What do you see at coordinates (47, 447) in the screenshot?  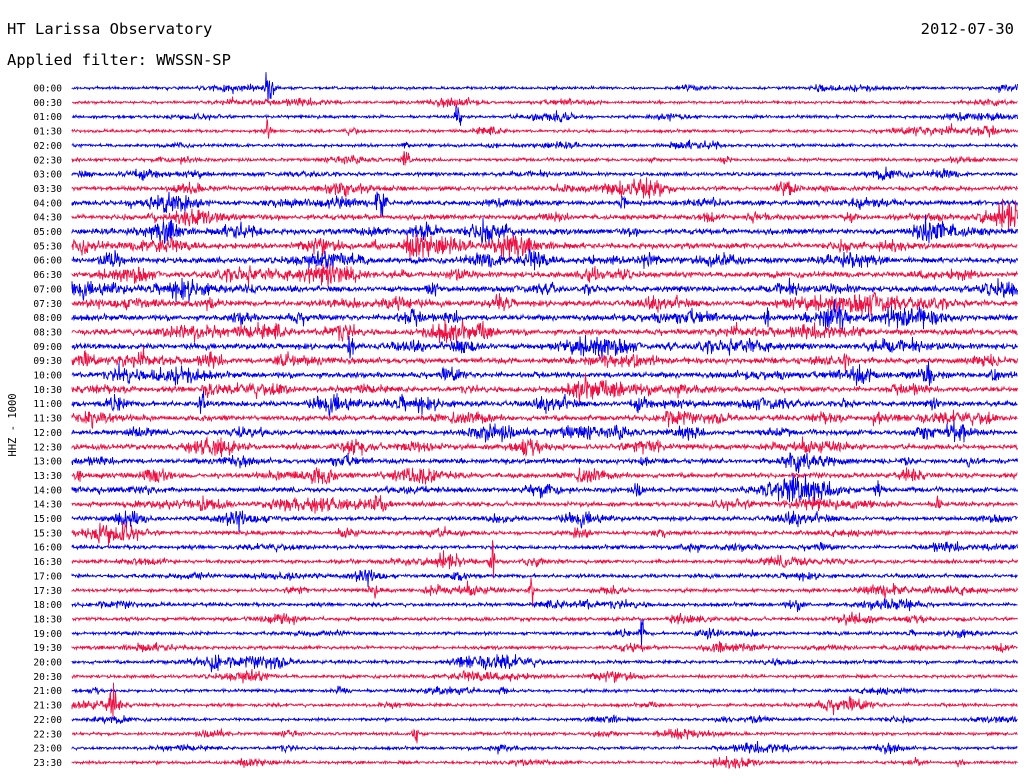 I see `row-label: 12:30` at bounding box center [47, 447].